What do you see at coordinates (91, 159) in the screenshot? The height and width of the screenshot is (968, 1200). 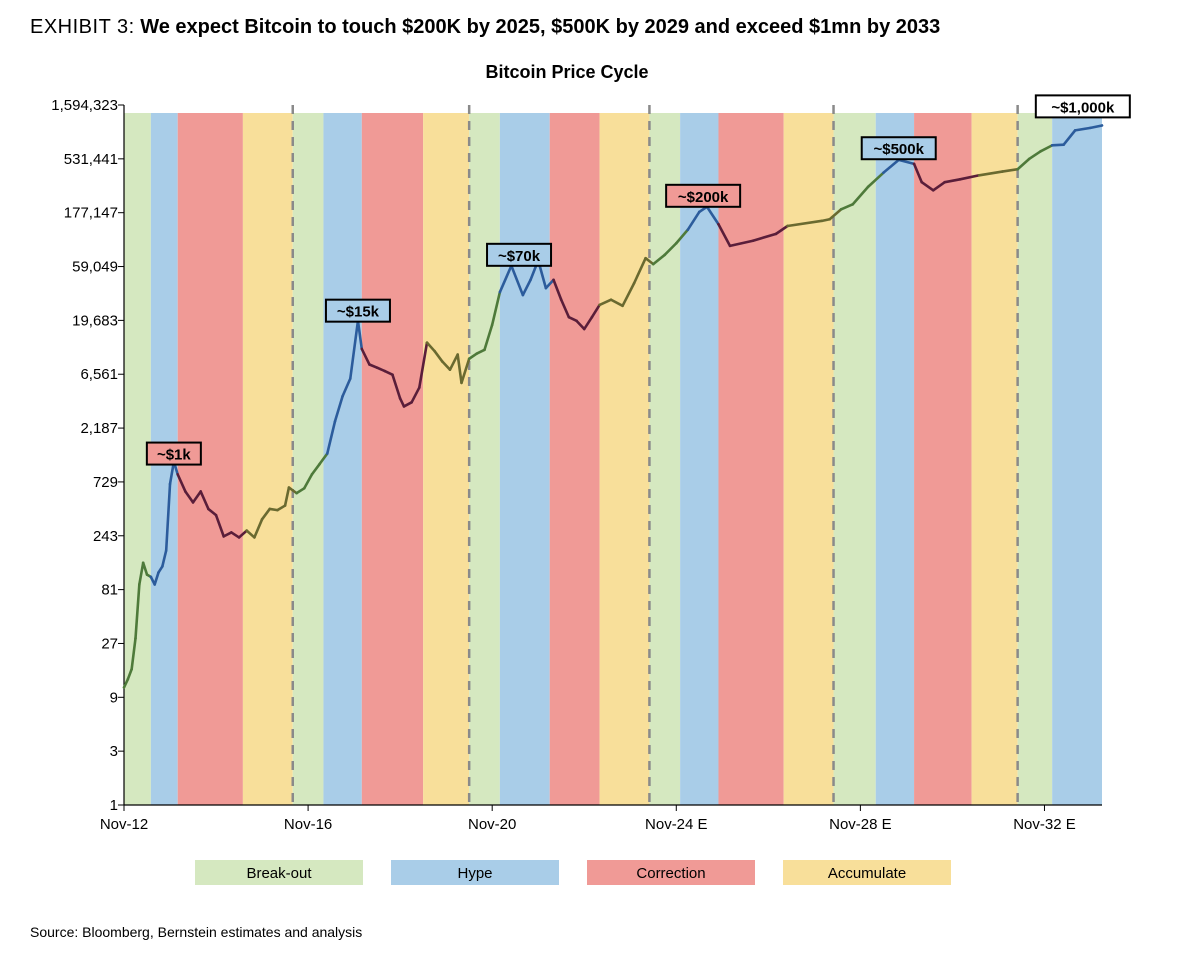 I see `y-tick-label: 531,441` at bounding box center [91, 159].